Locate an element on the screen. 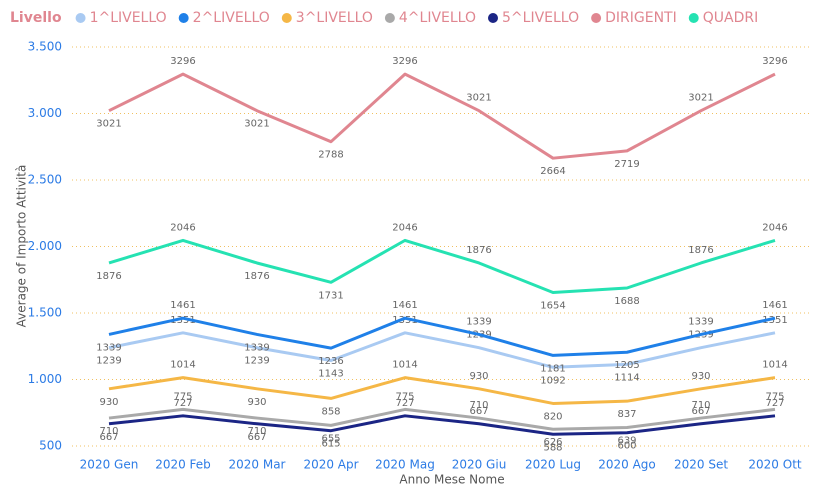  legend-label: 3^LIVELLO is located at coordinates (334, 18).